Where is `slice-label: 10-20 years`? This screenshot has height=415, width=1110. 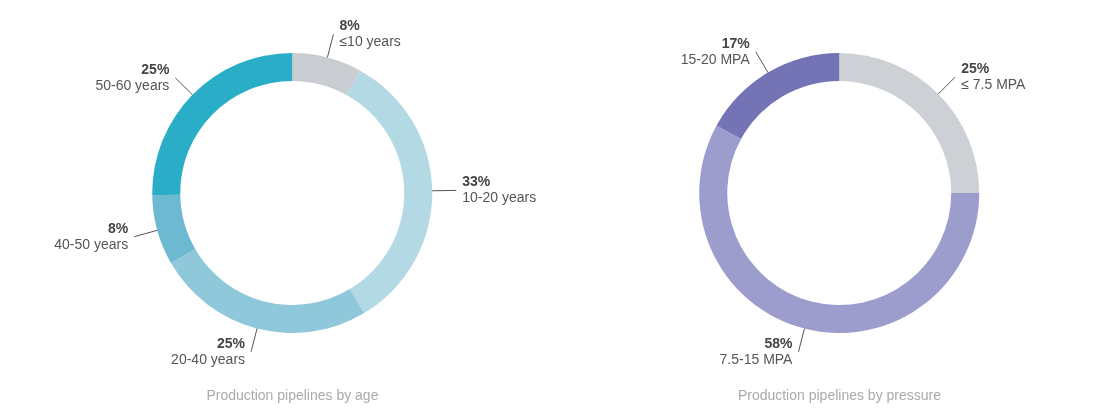 slice-label: 10-20 years is located at coordinates (499, 197).